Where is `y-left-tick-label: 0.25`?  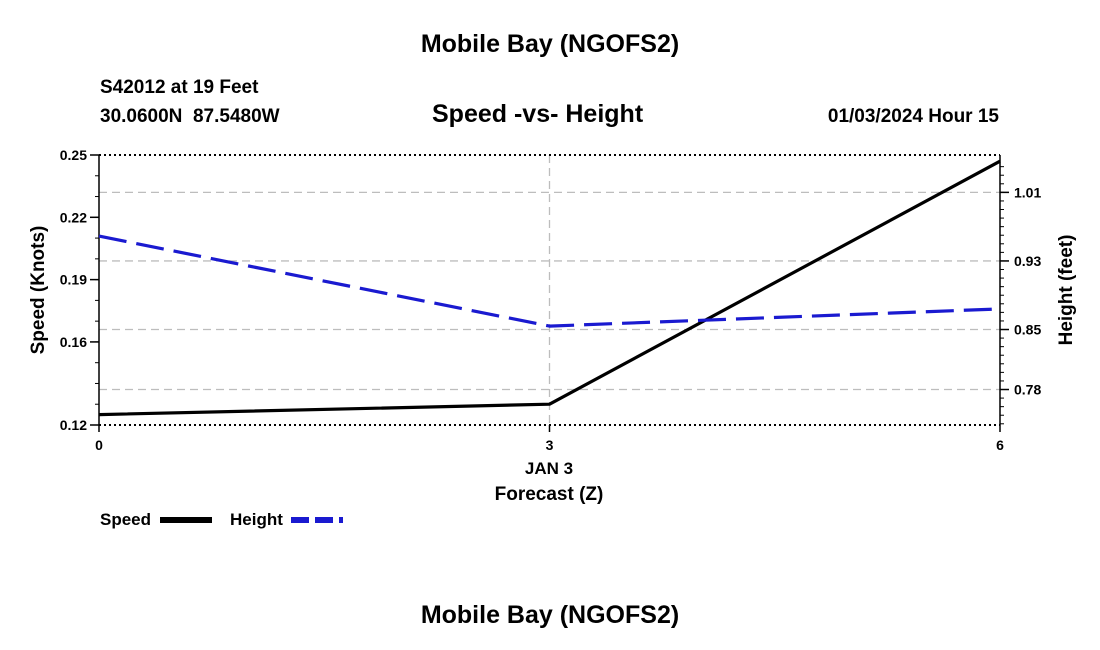
y-left-tick-label: 0.25 is located at coordinates (73, 155).